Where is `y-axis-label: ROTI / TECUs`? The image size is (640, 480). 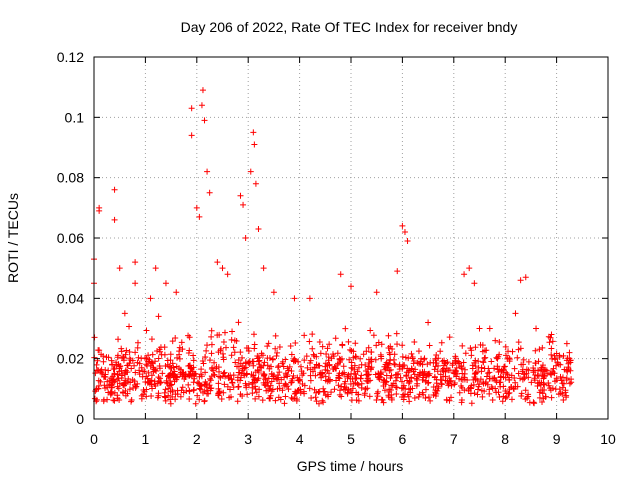 y-axis-label: ROTI / TECUs is located at coordinates (13, 238).